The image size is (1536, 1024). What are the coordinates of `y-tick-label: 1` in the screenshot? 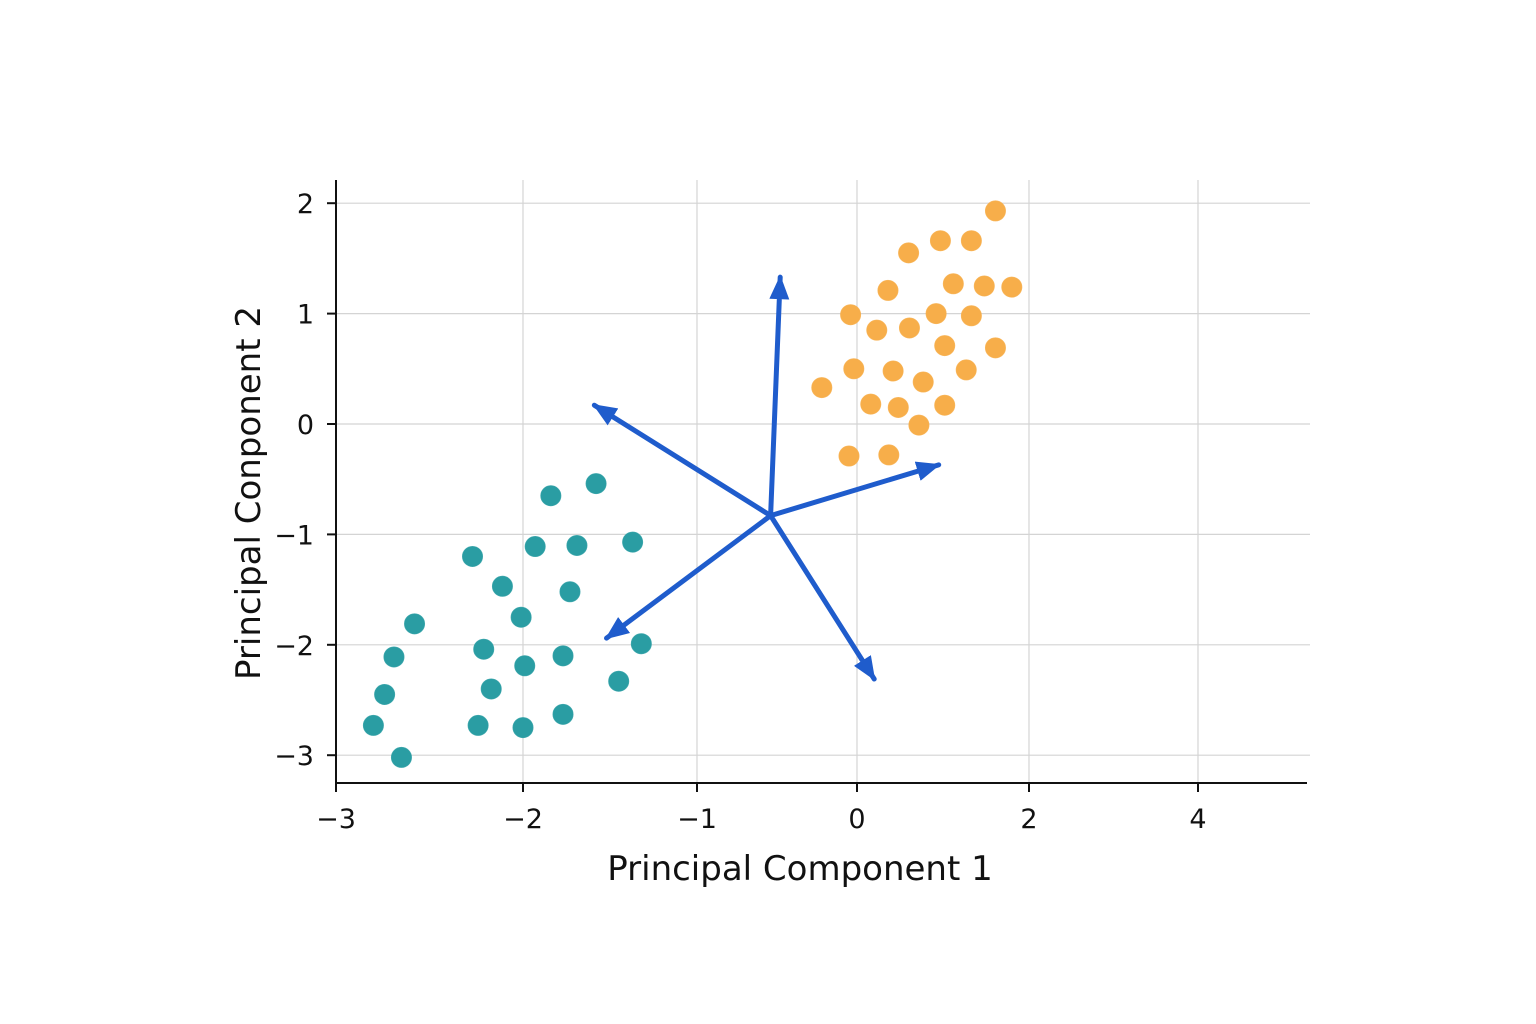 It's located at (305, 315).